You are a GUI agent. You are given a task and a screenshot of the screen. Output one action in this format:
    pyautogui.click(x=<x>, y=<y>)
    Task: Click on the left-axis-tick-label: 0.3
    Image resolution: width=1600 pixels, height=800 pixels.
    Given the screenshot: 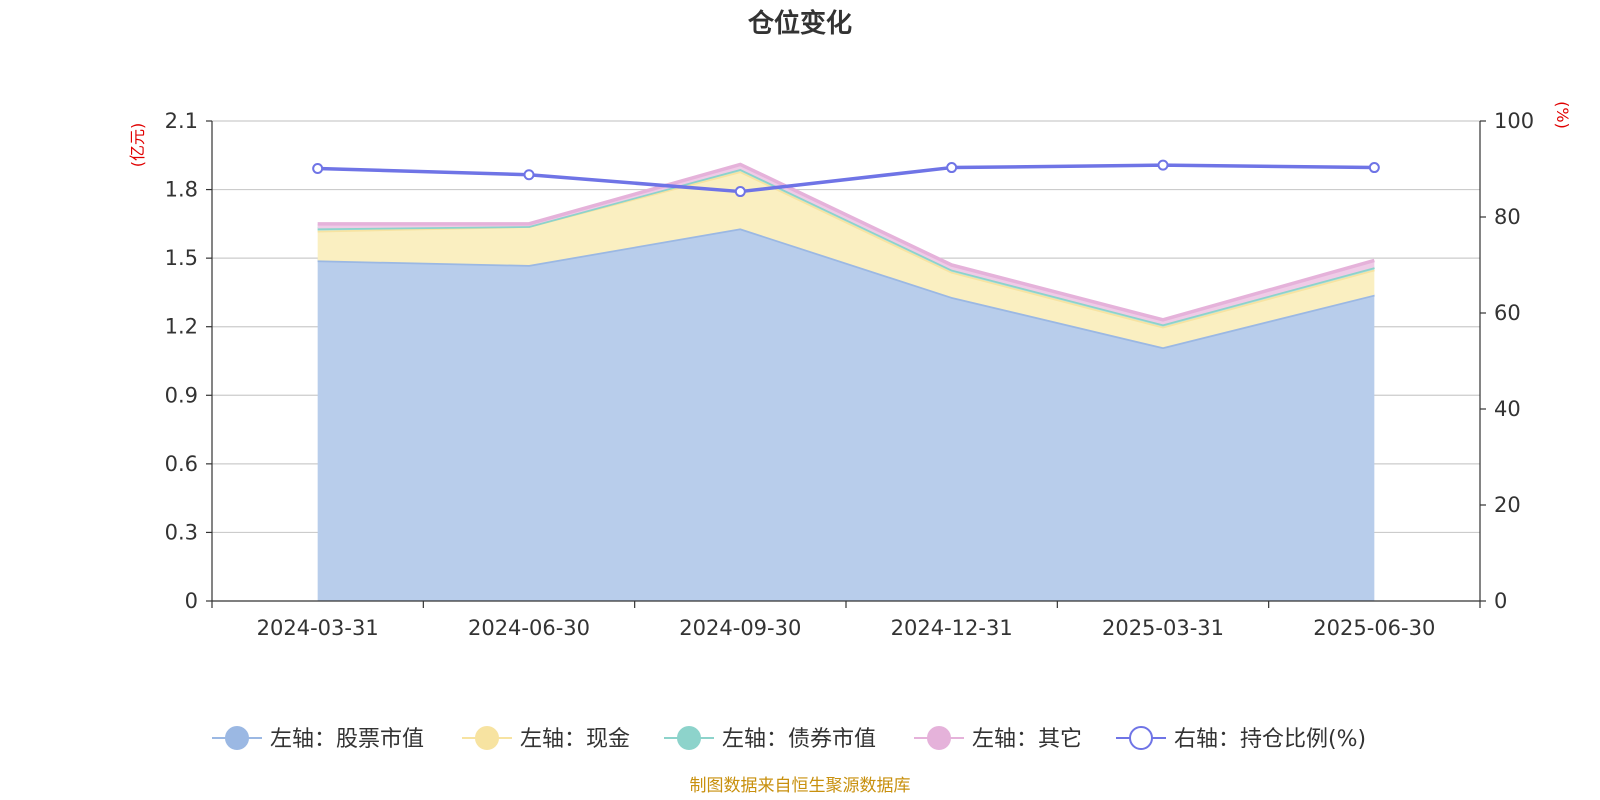 What is the action you would take?
    pyautogui.click(x=181, y=532)
    